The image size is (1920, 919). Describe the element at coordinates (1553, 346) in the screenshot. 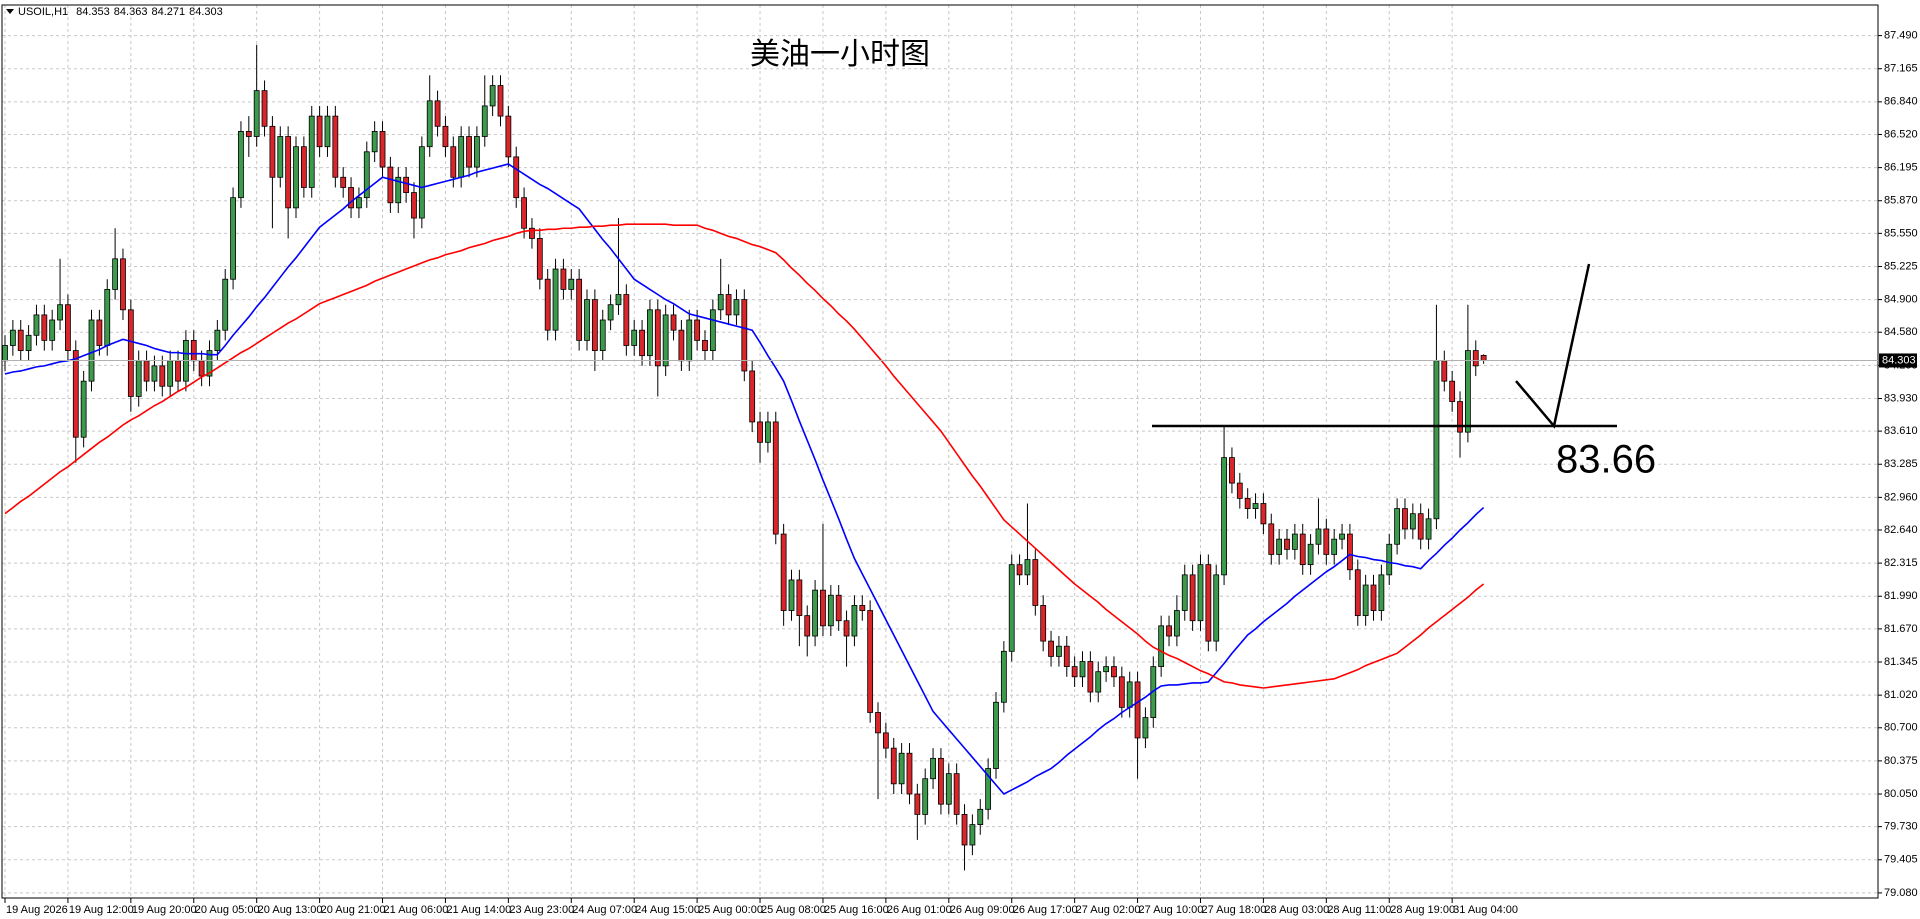

I see `check-arrow` at that location.